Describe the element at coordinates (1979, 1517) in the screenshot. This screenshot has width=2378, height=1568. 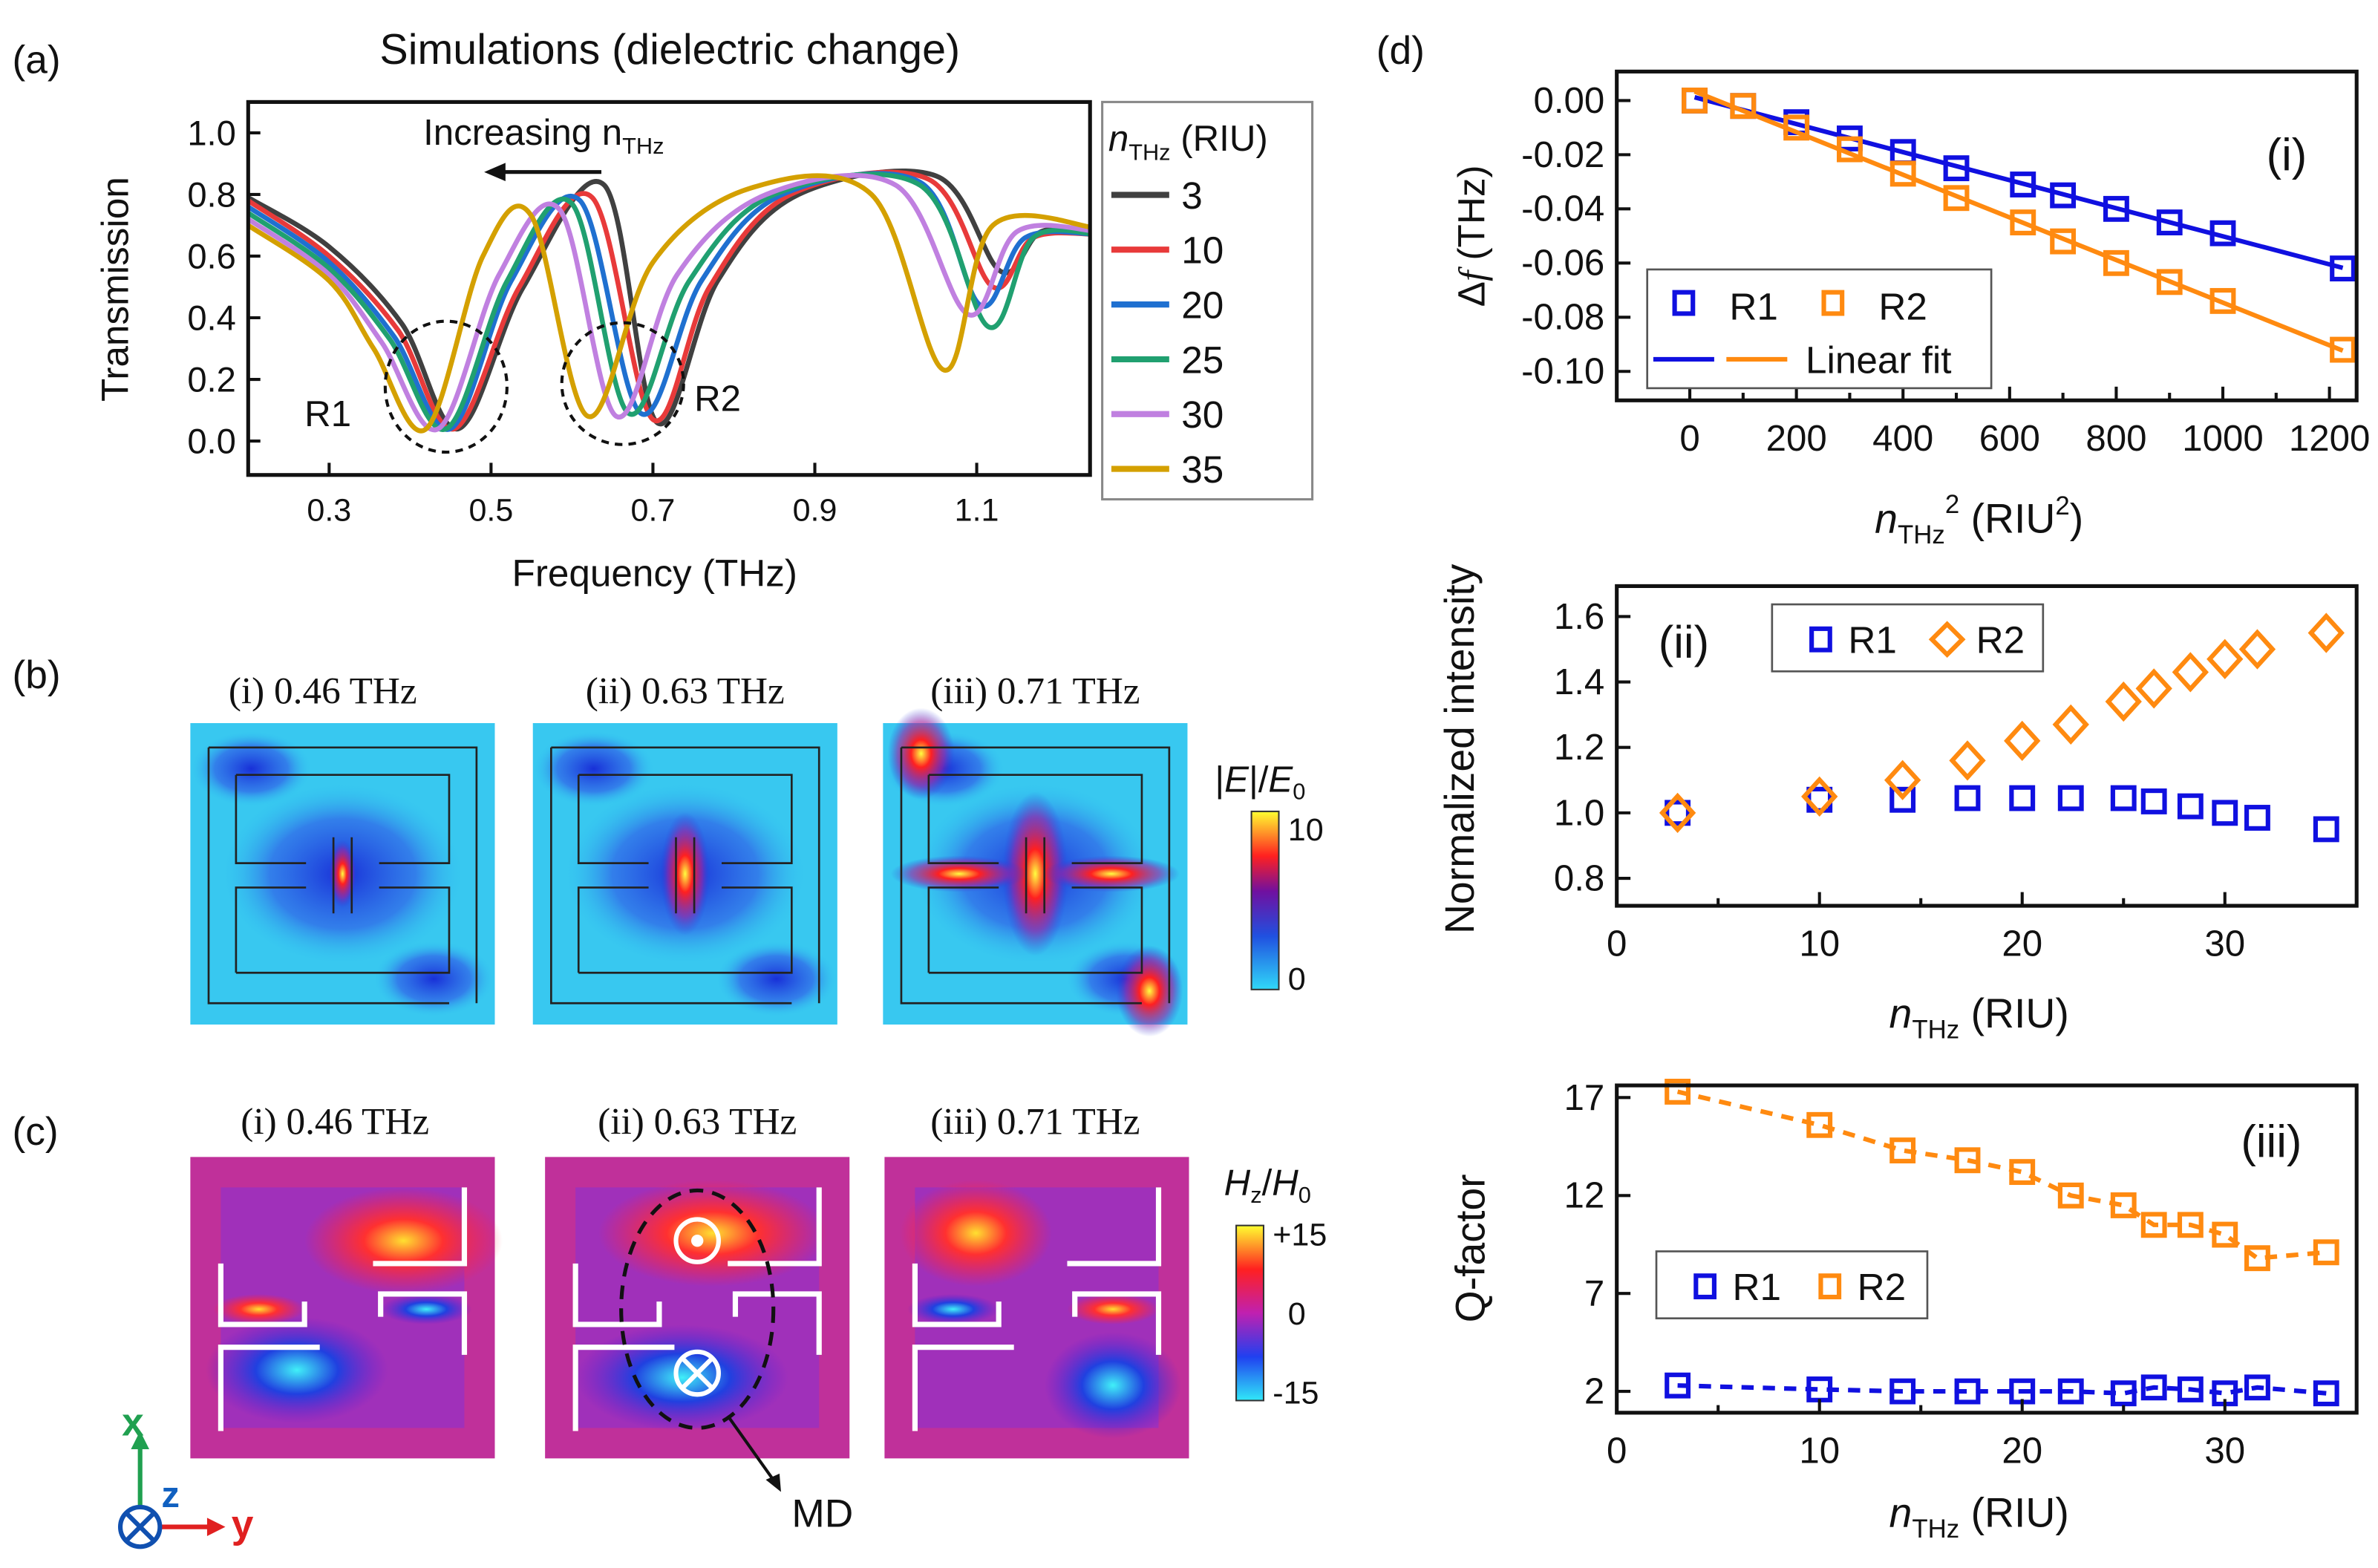
I see `x-axis-label-d-iii: nTHz (RIU)` at that location.